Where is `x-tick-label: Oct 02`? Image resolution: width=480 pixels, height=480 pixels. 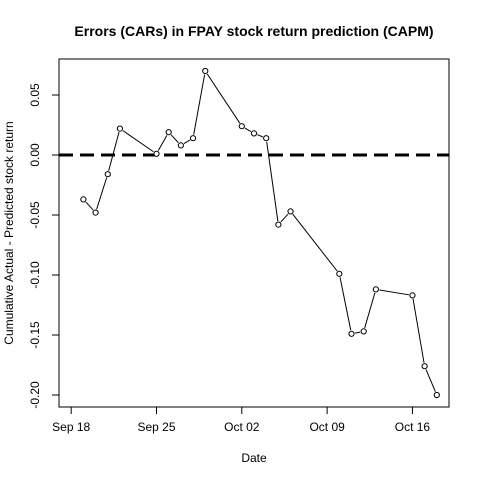 x-tick-label: Oct 02 is located at coordinates (242, 427).